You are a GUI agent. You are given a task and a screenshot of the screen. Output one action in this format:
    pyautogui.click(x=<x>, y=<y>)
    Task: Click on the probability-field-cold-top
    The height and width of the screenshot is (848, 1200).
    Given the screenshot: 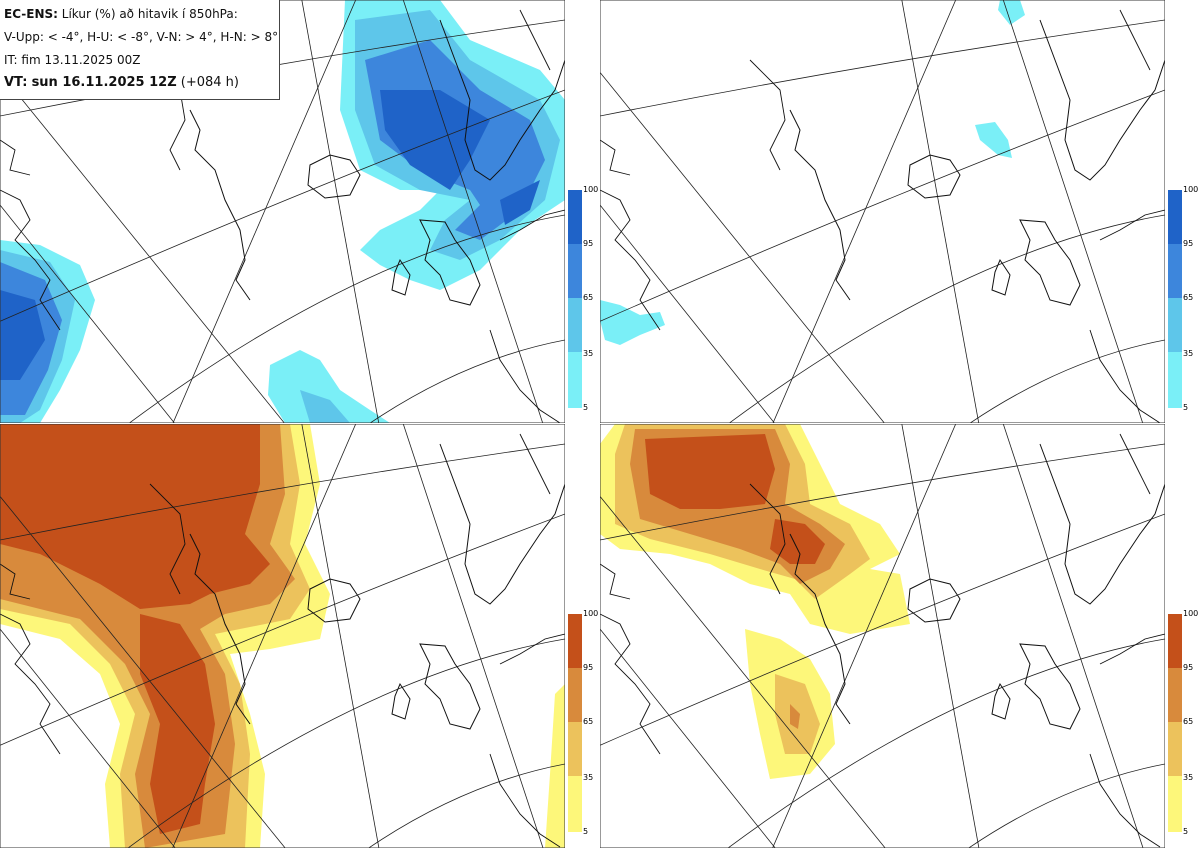 What is the action you would take?
    pyautogui.click(x=1011, y=12)
    